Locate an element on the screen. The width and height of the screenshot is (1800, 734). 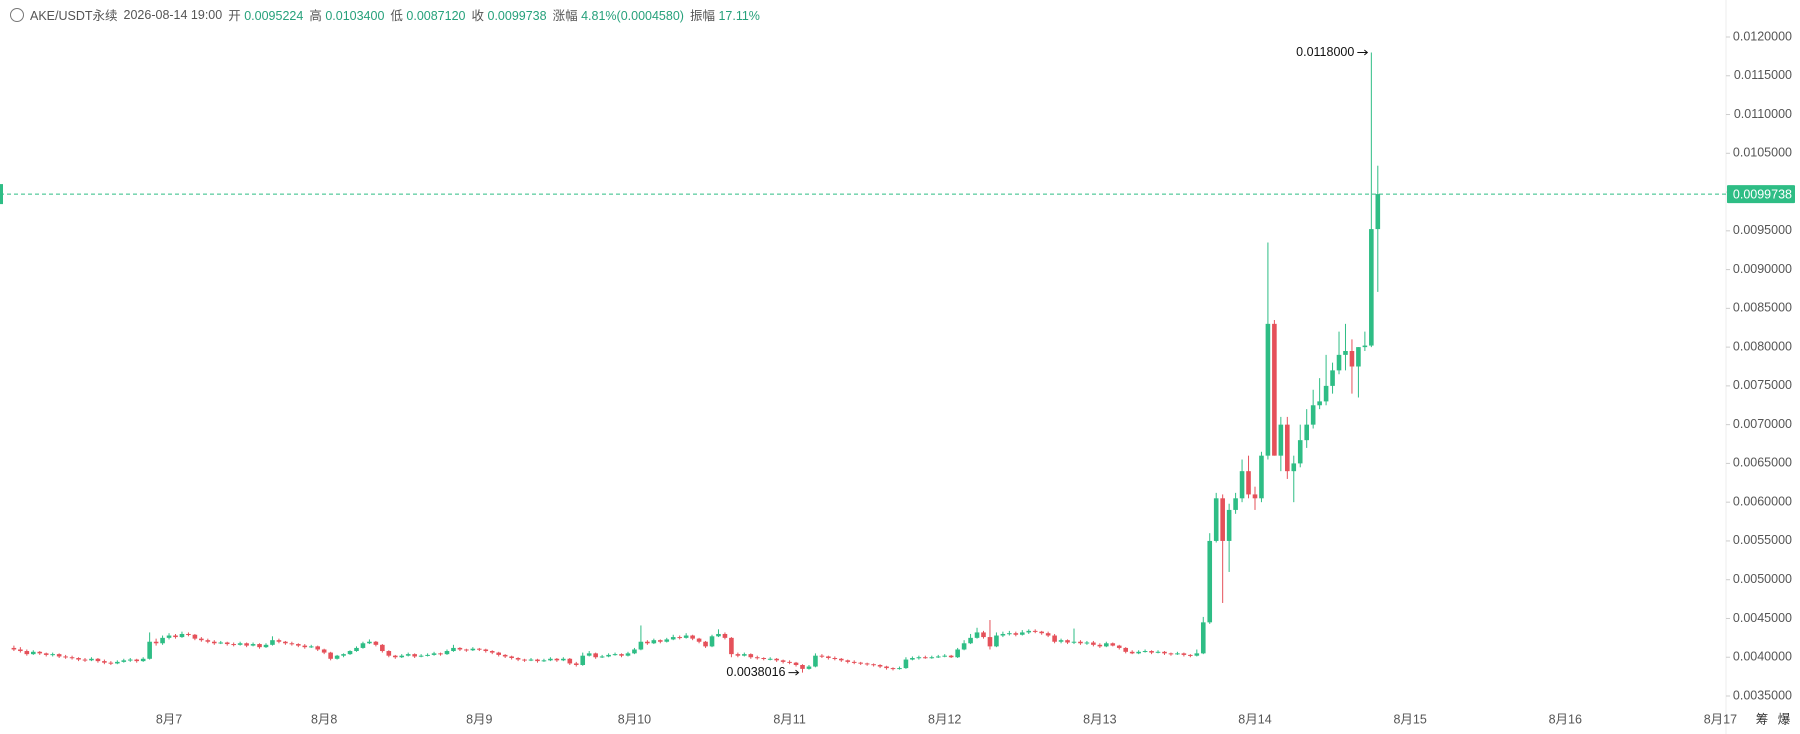
field-value: 0.0087120 is located at coordinates (436, 16).